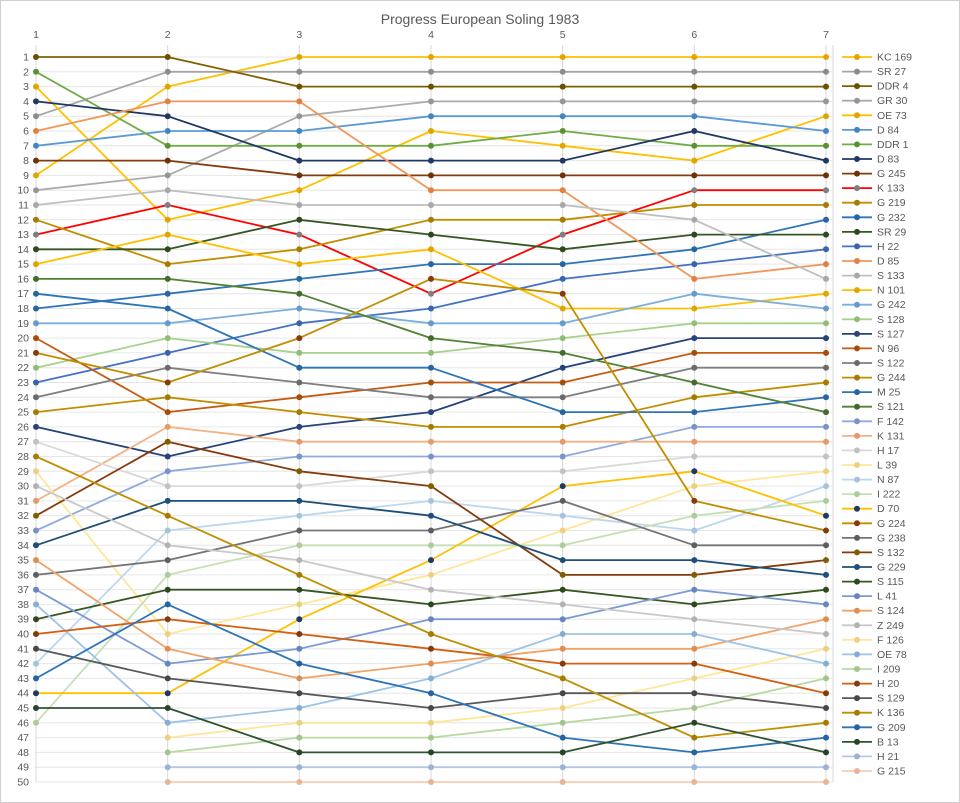  I want to click on data-point-g209, so click(167, 604).